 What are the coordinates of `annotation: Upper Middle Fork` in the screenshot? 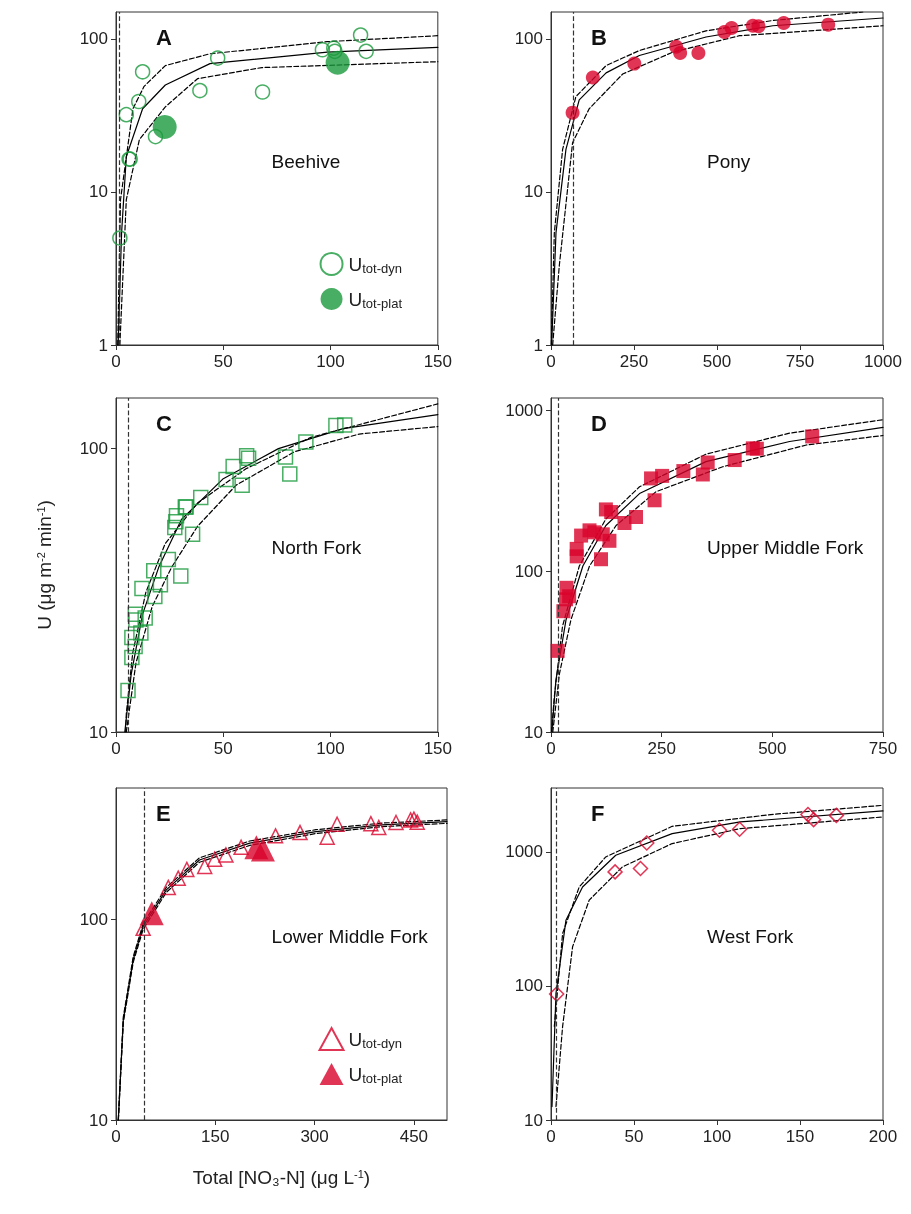 It's located at (785, 548).